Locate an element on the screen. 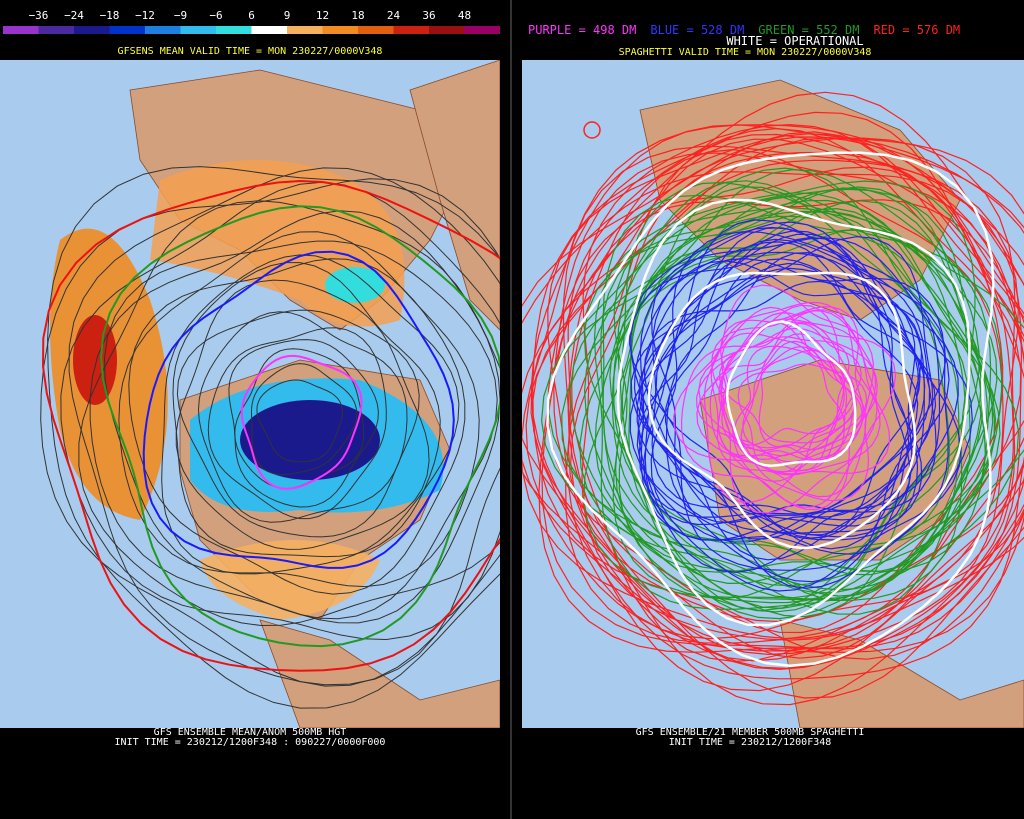  legend-label: 24 is located at coordinates (394, 15).